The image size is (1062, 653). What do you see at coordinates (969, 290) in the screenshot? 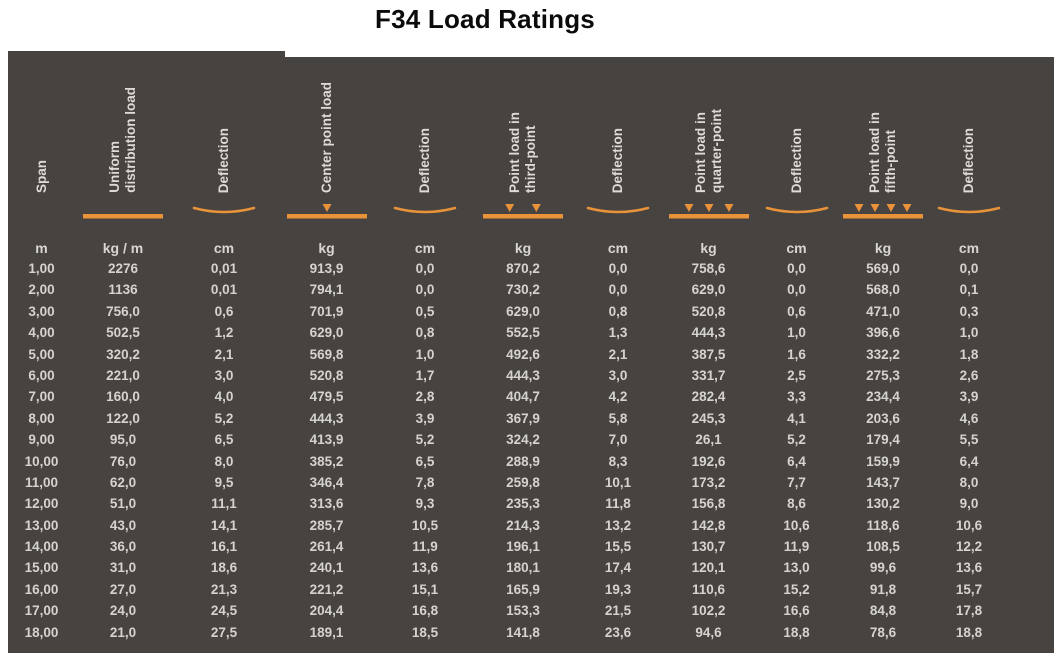
I see `cell-deflection-5: 0,1` at bounding box center [969, 290].